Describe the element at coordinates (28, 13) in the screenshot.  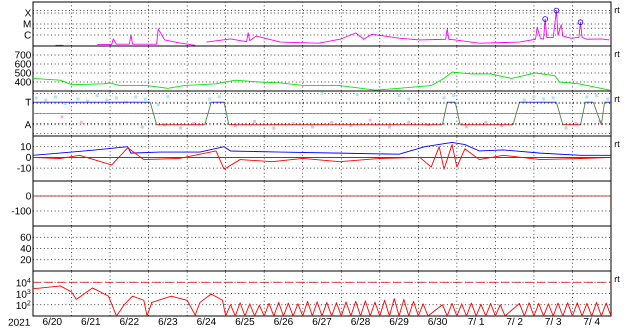
I see `text: X` at that location.